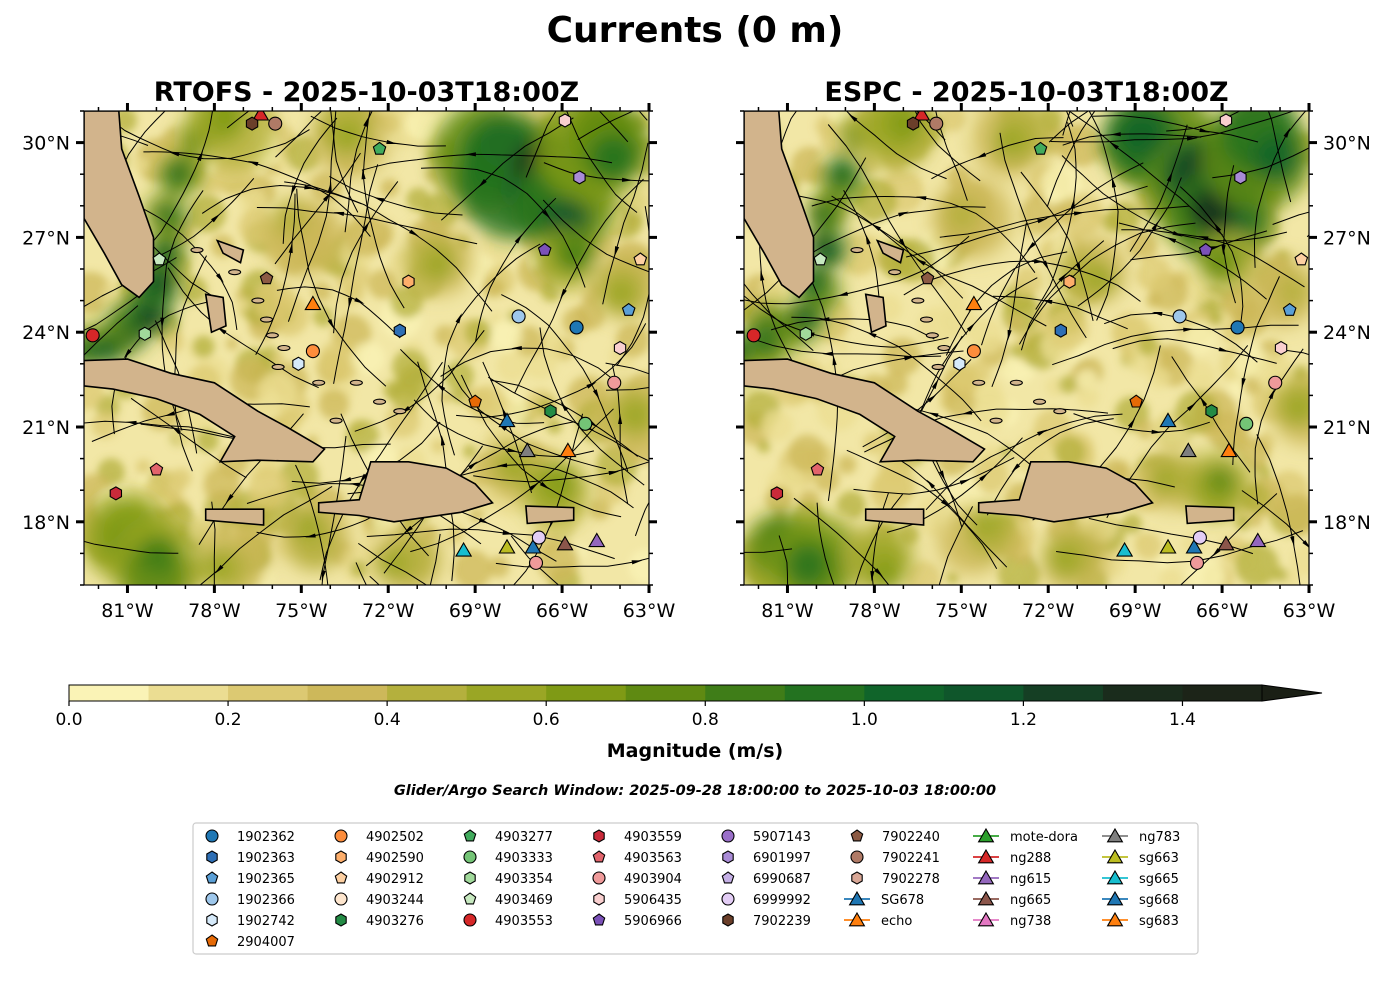  What do you see at coordinates (568, 450) in the screenshot?
I see `marker-sg683` at bounding box center [568, 450].